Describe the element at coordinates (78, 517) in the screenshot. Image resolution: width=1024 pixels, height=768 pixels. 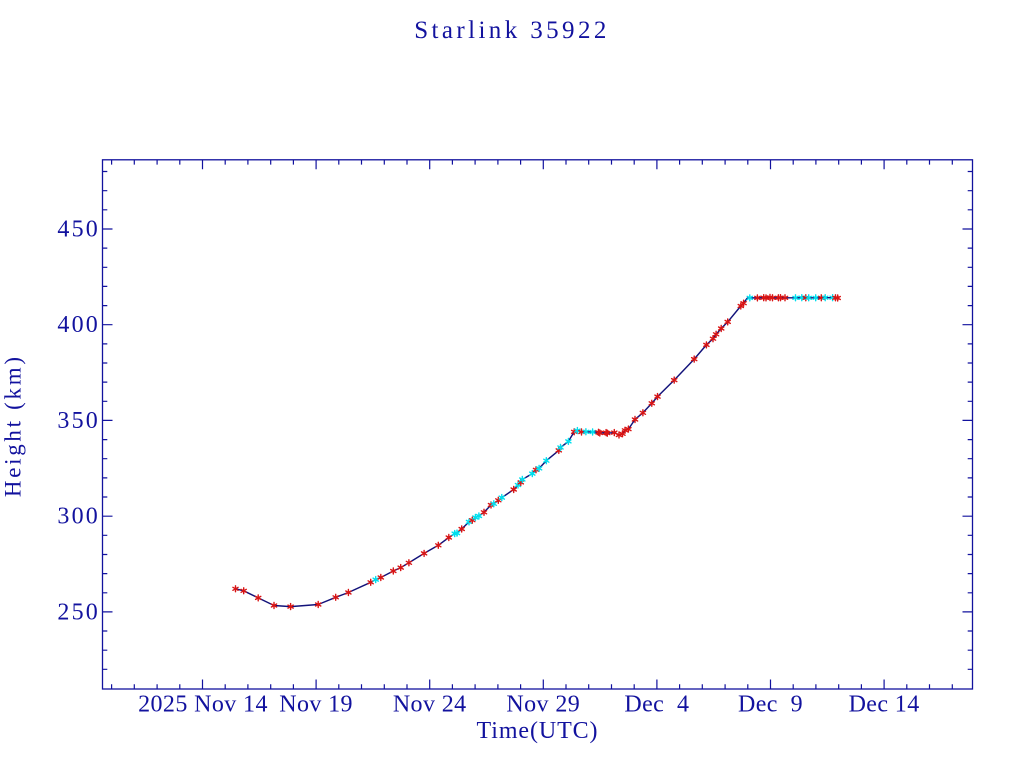
I see `svg-text: 300` at that location.